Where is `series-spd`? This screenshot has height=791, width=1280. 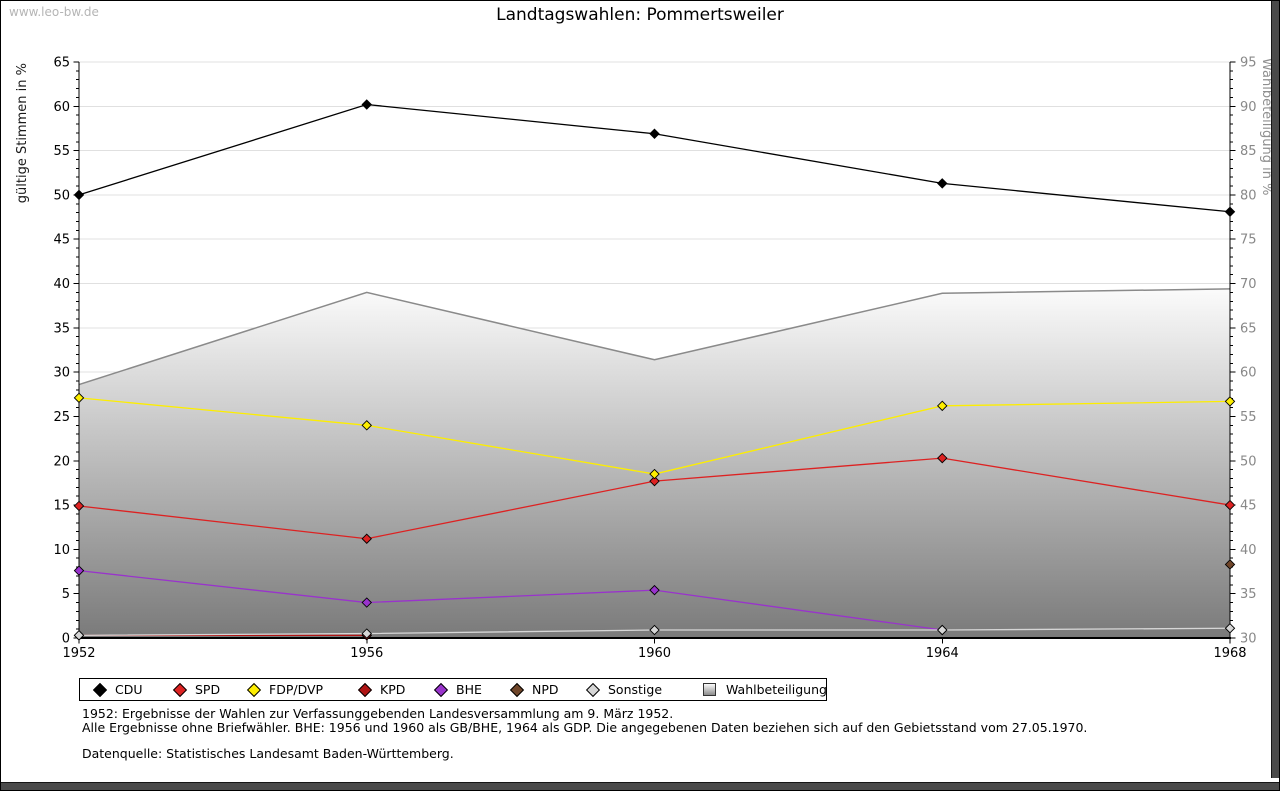 series-spd is located at coordinates (654, 498).